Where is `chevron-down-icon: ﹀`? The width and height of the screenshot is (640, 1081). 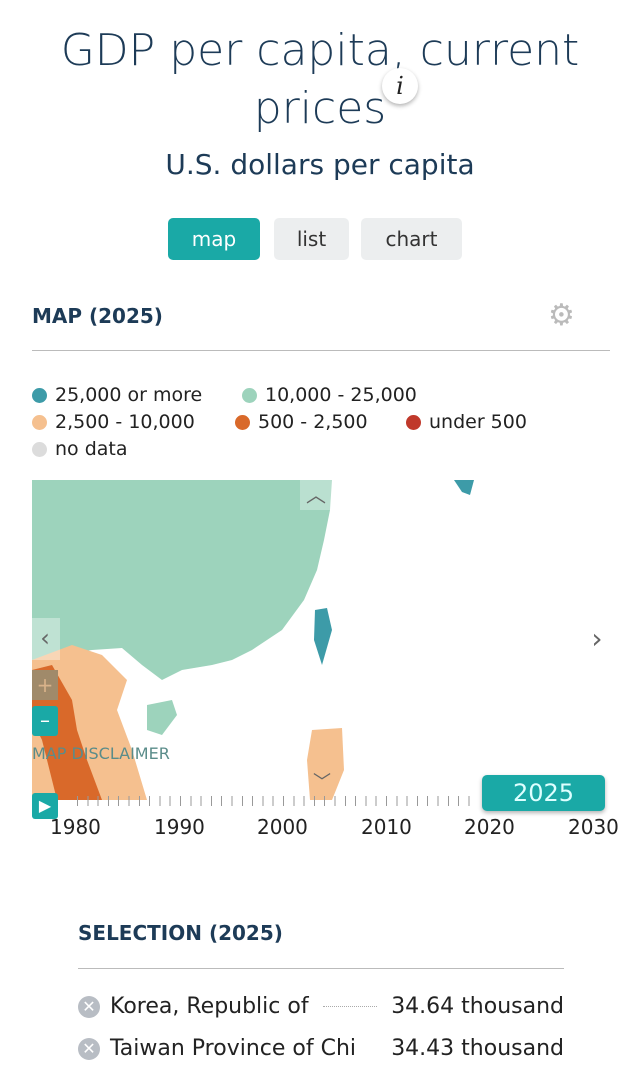 chevron-down-icon: ﹀ is located at coordinates (322, 782).